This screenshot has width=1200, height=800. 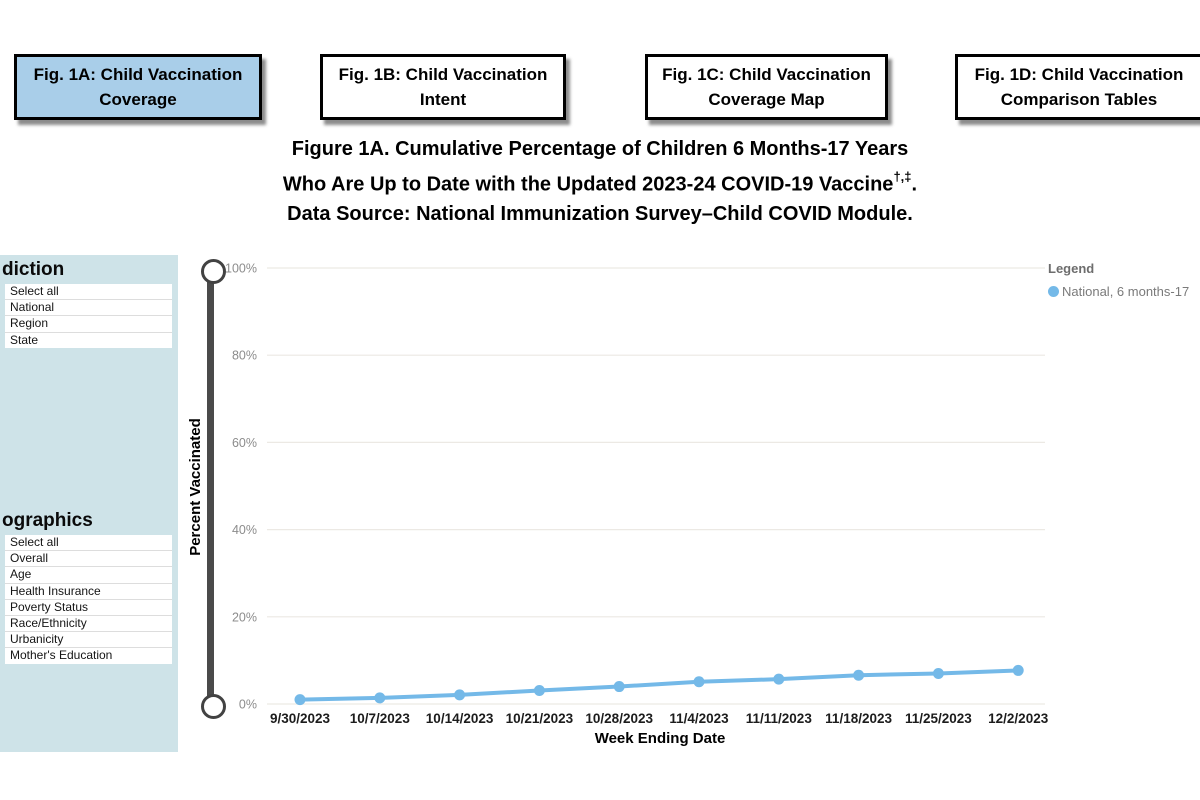 I want to click on jurisdiction-option: State, so click(x=24, y=339).